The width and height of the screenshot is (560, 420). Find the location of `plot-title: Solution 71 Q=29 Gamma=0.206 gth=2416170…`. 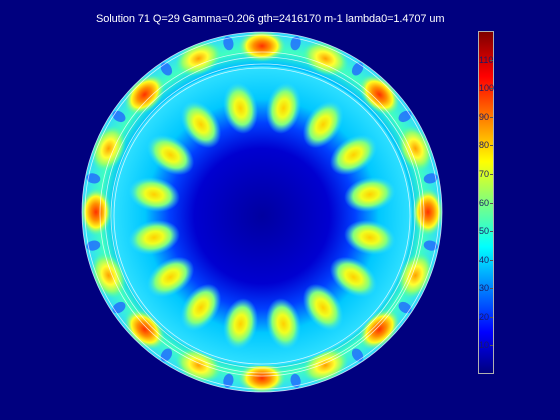

plot-title: Solution 71 Q=29 Gamma=0.206 gth=2416170… is located at coordinates (270, 19).